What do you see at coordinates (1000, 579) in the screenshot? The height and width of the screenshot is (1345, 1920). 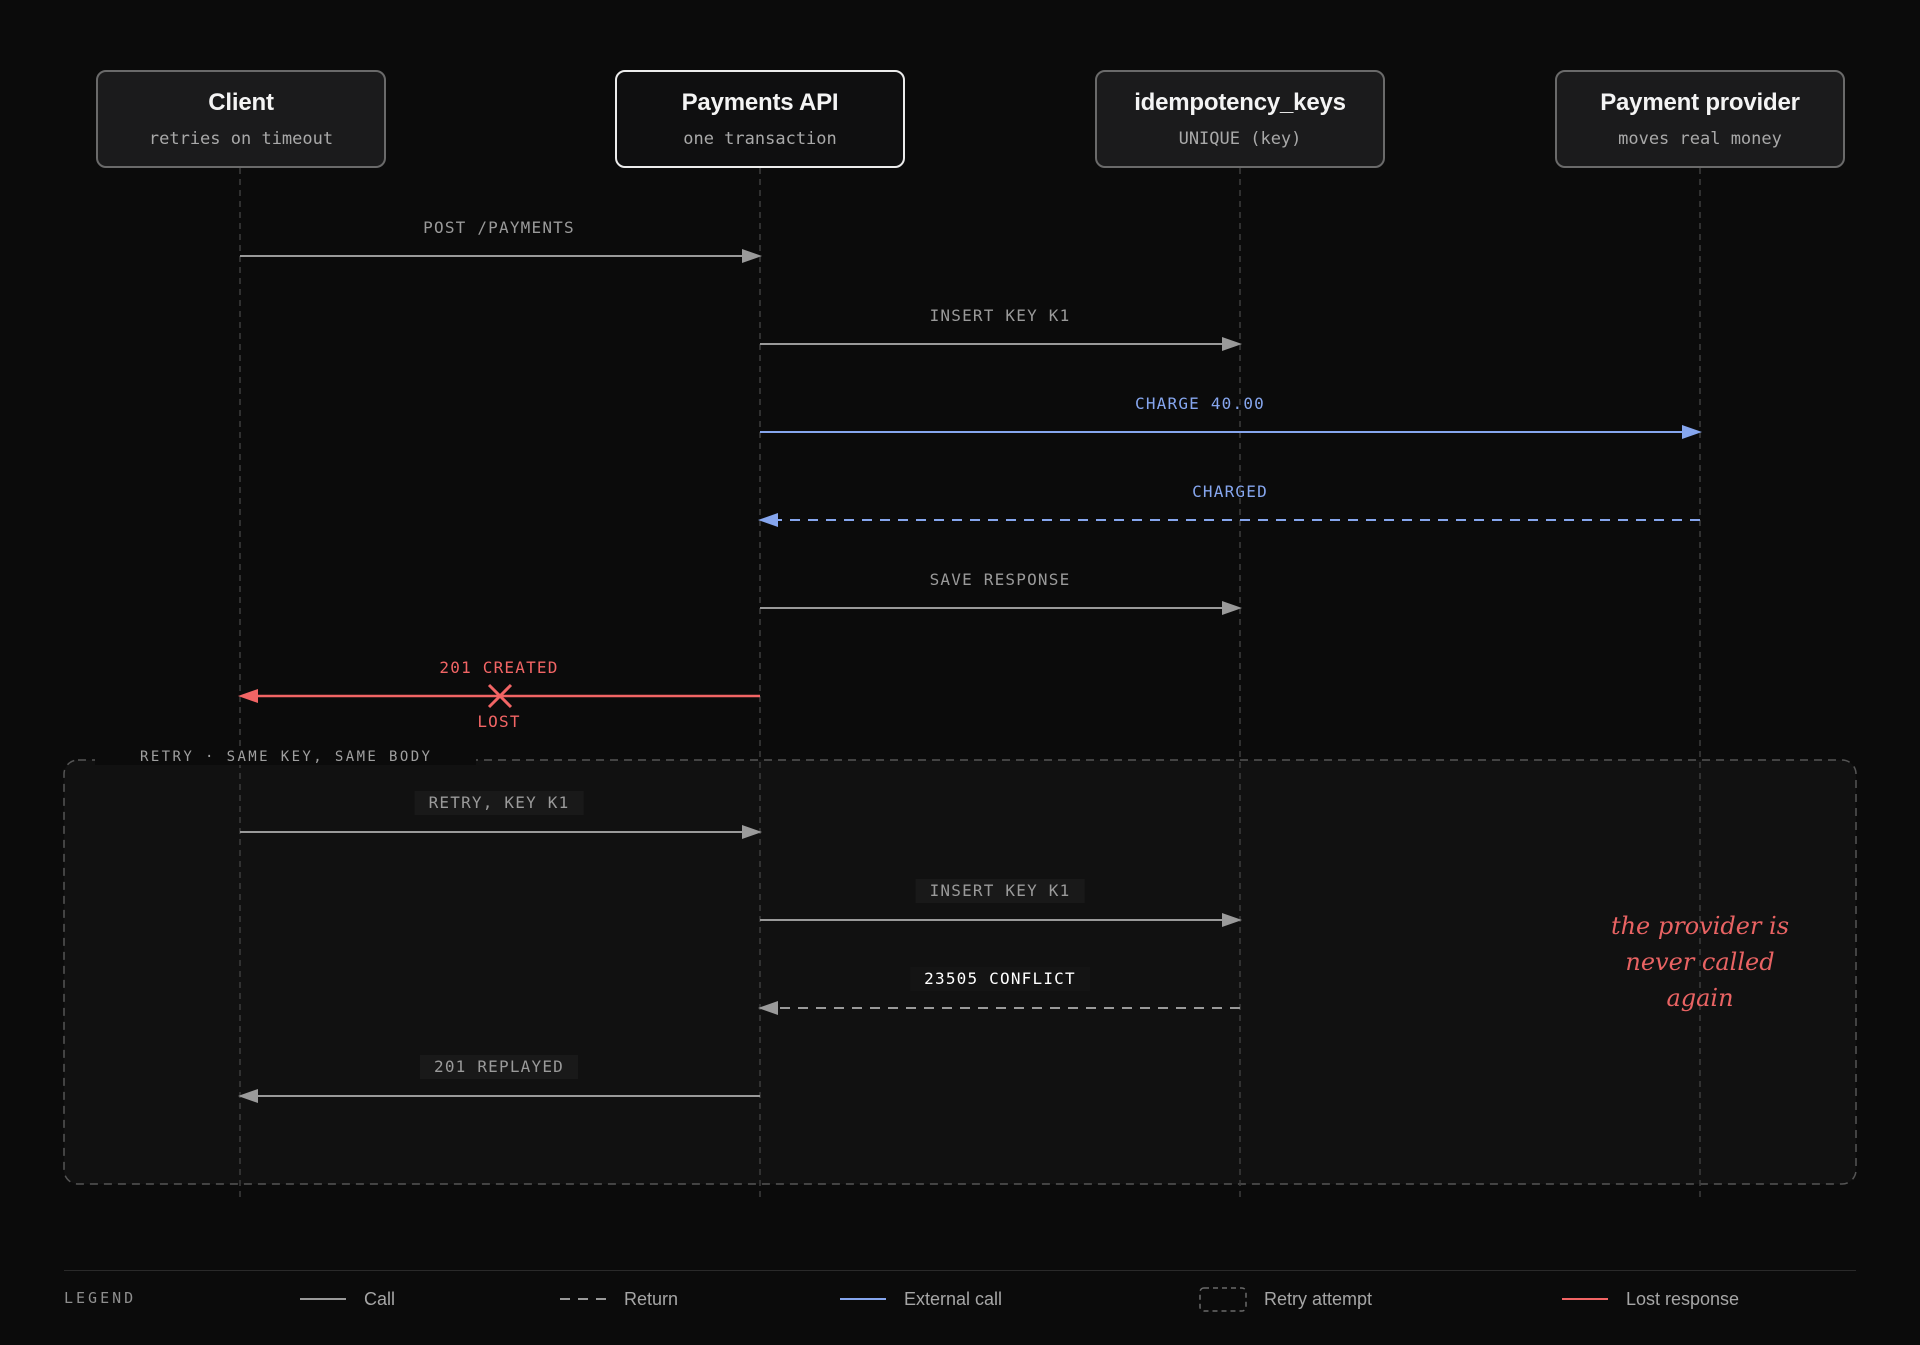 I see `message-label-save-response: SAVE RESPONSE` at bounding box center [1000, 579].